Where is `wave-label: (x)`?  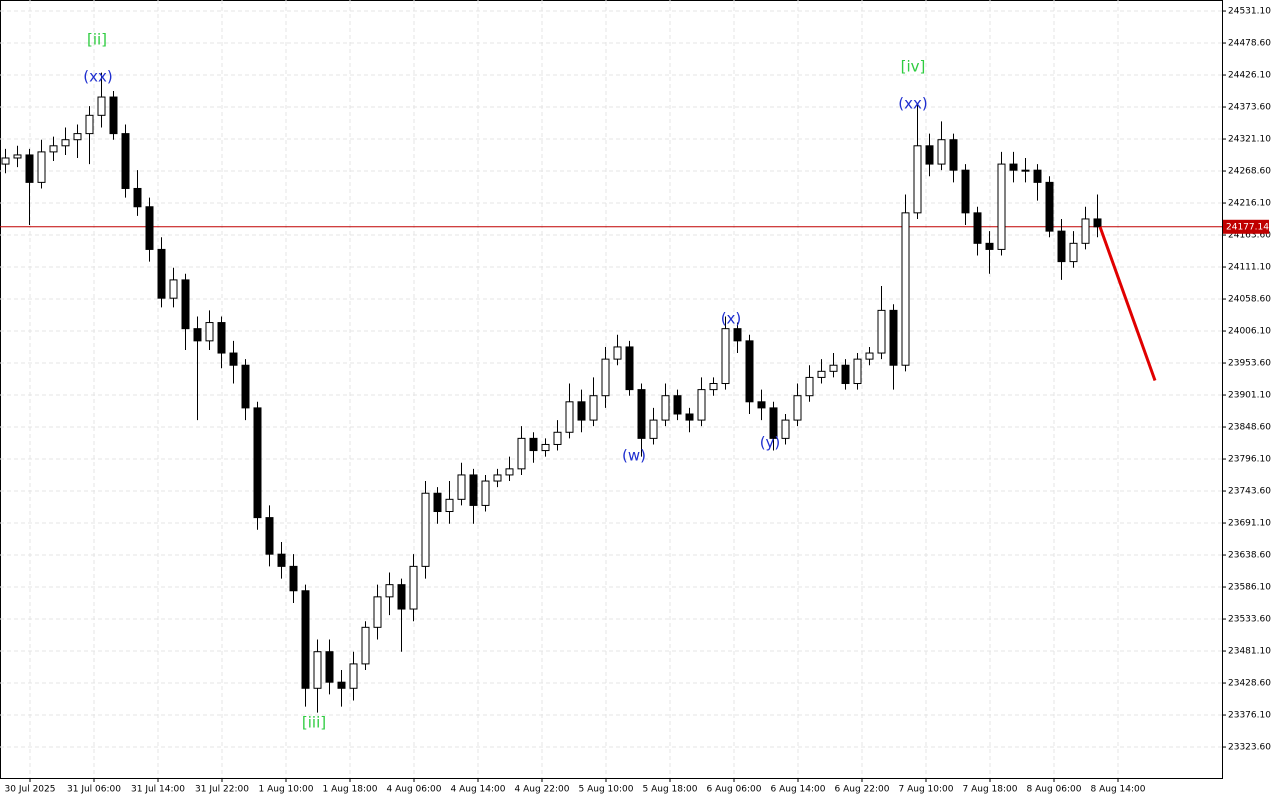
wave-label: (x) is located at coordinates (731, 319).